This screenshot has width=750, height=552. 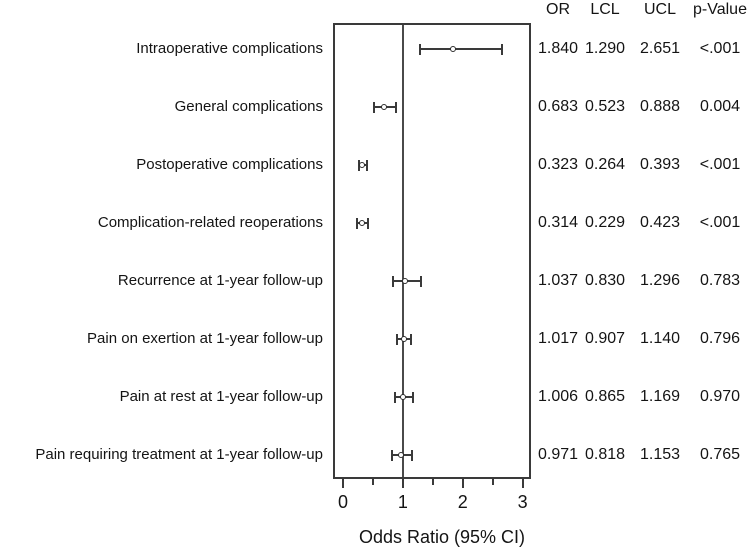 What do you see at coordinates (558, 164) in the screenshot?
I see `stats-cell-or: 0.323` at bounding box center [558, 164].